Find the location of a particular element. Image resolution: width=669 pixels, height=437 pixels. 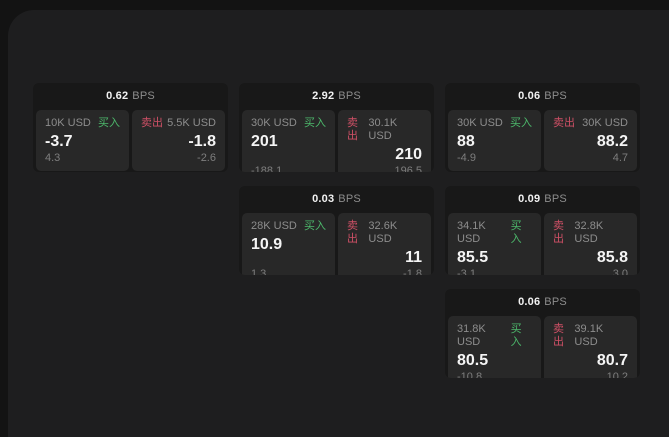

sell-tile-top: 卖出 39.1K USD is located at coordinates (590, 336).